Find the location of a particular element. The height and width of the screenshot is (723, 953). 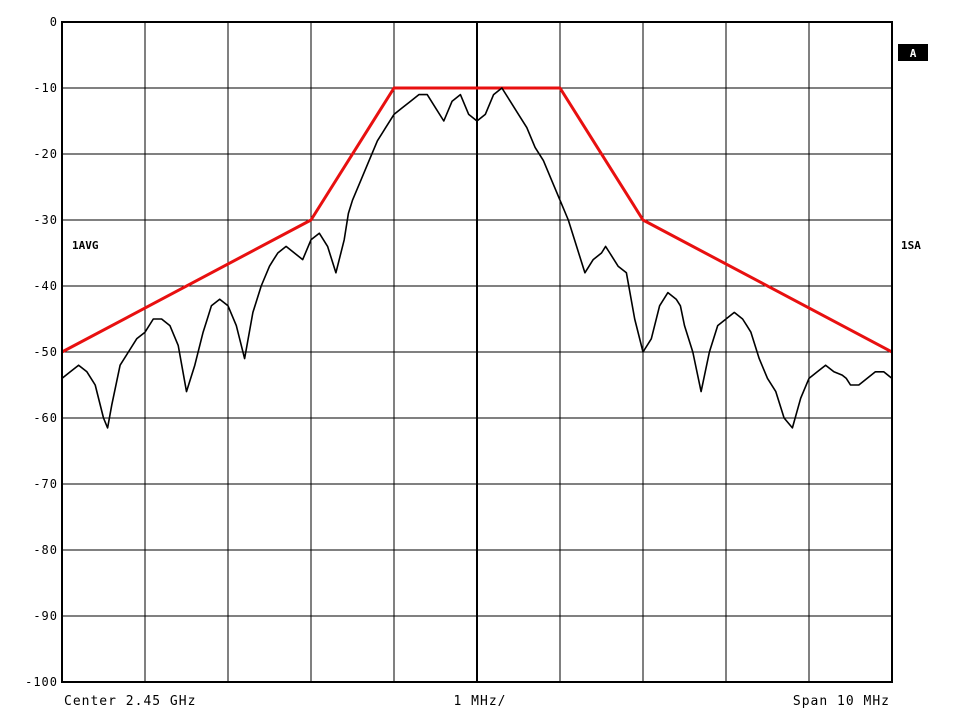

trace-badge is located at coordinates (913, 52).